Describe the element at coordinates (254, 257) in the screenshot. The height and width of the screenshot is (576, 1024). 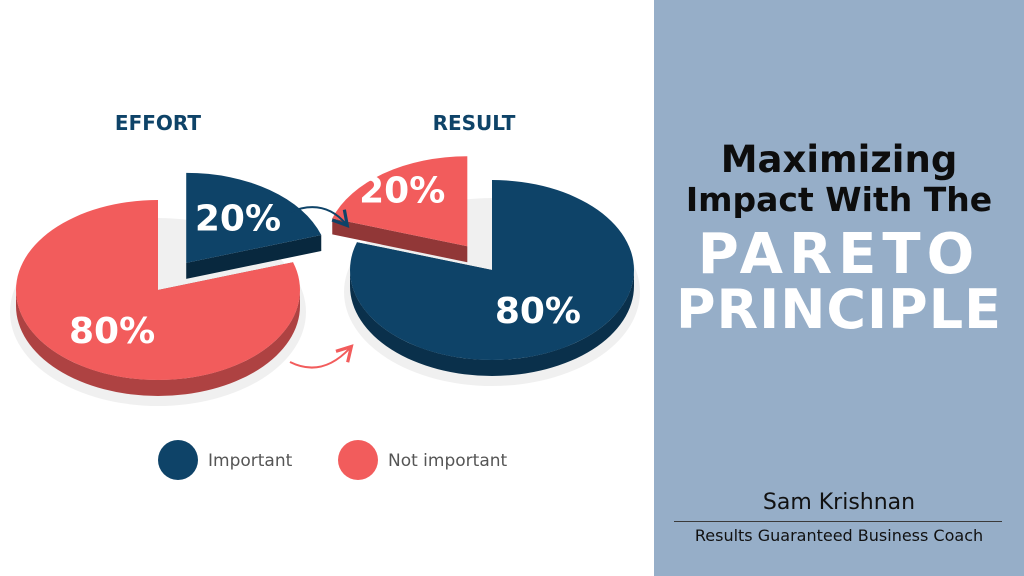
I see `effort-slice-important-side` at that location.